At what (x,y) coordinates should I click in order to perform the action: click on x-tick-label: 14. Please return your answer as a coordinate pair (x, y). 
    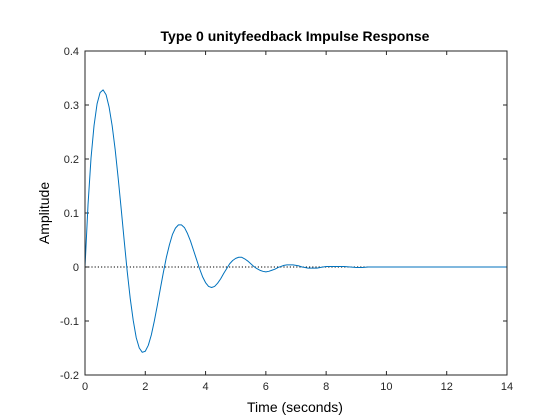
    Looking at the image, I should click on (507, 387).